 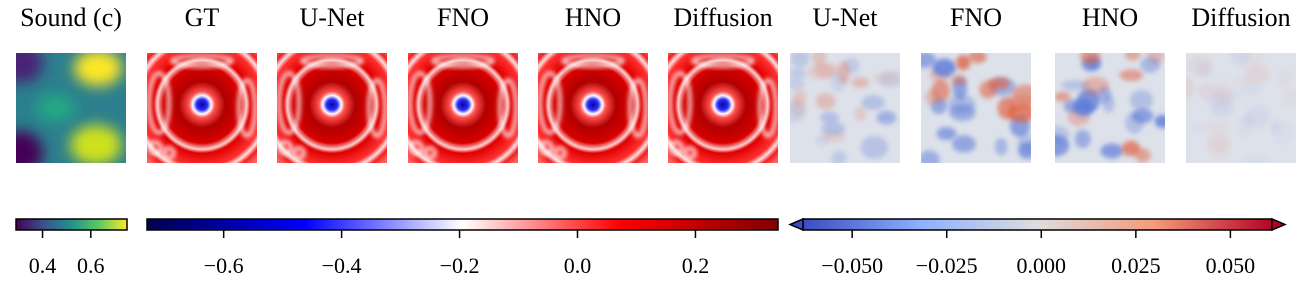 What do you see at coordinates (578, 265) in the screenshot?
I see `tick-label: 0.0` at bounding box center [578, 265].